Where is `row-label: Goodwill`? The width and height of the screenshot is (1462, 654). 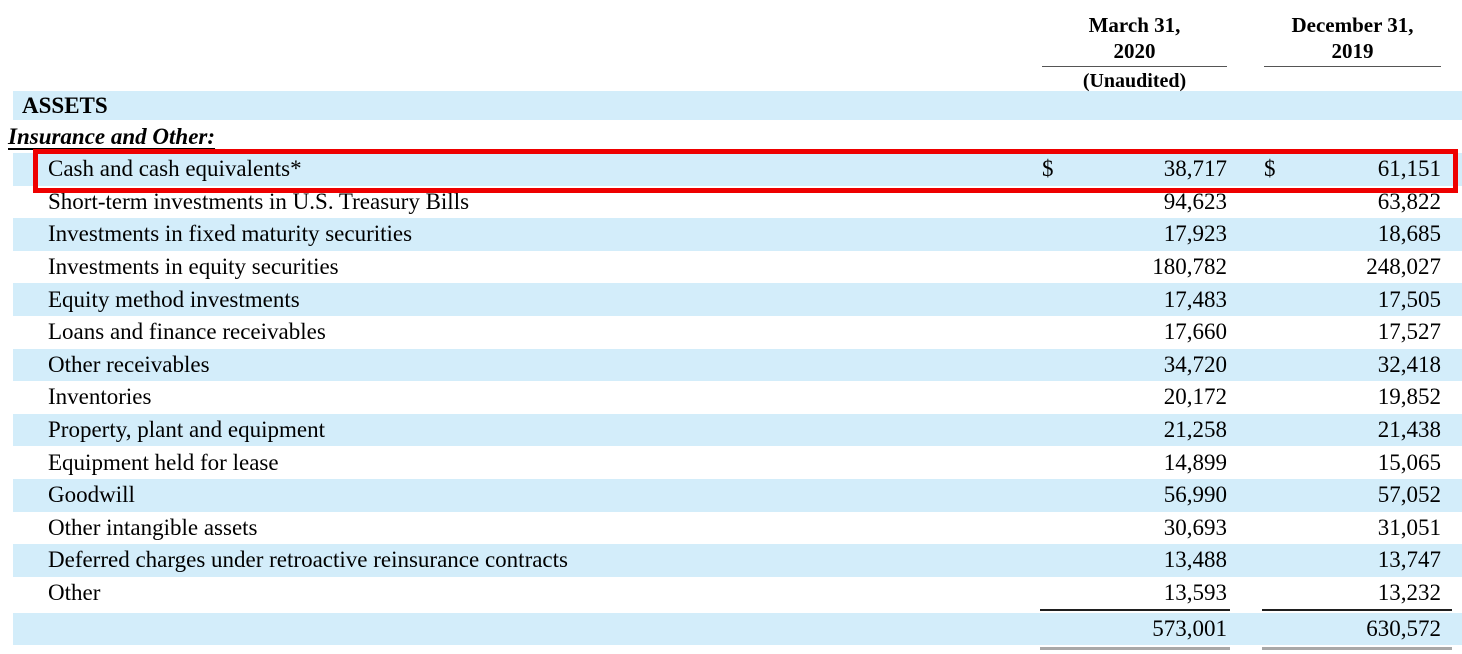
row-label: Goodwill is located at coordinates (91, 495).